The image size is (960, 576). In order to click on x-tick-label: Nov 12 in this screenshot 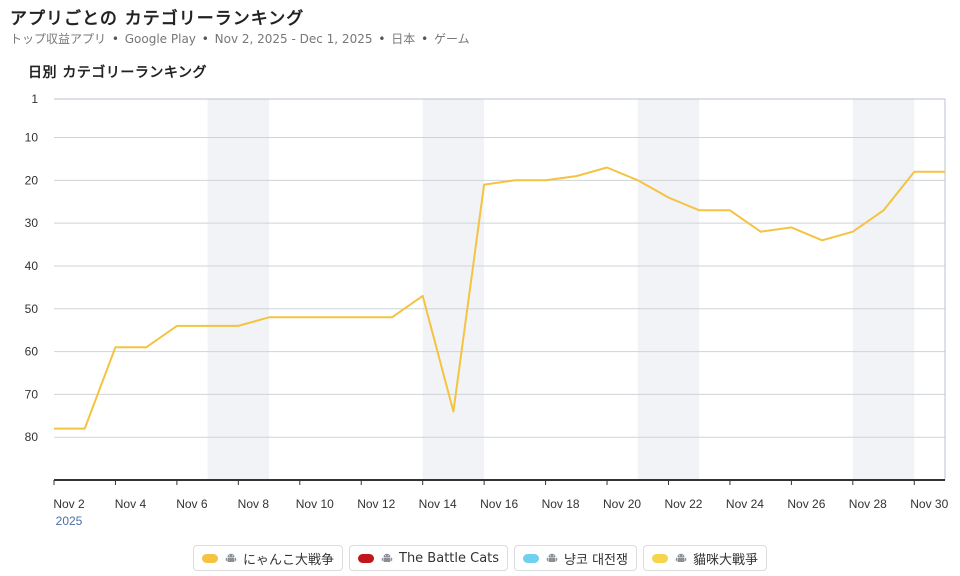, I will do `click(376, 504)`.